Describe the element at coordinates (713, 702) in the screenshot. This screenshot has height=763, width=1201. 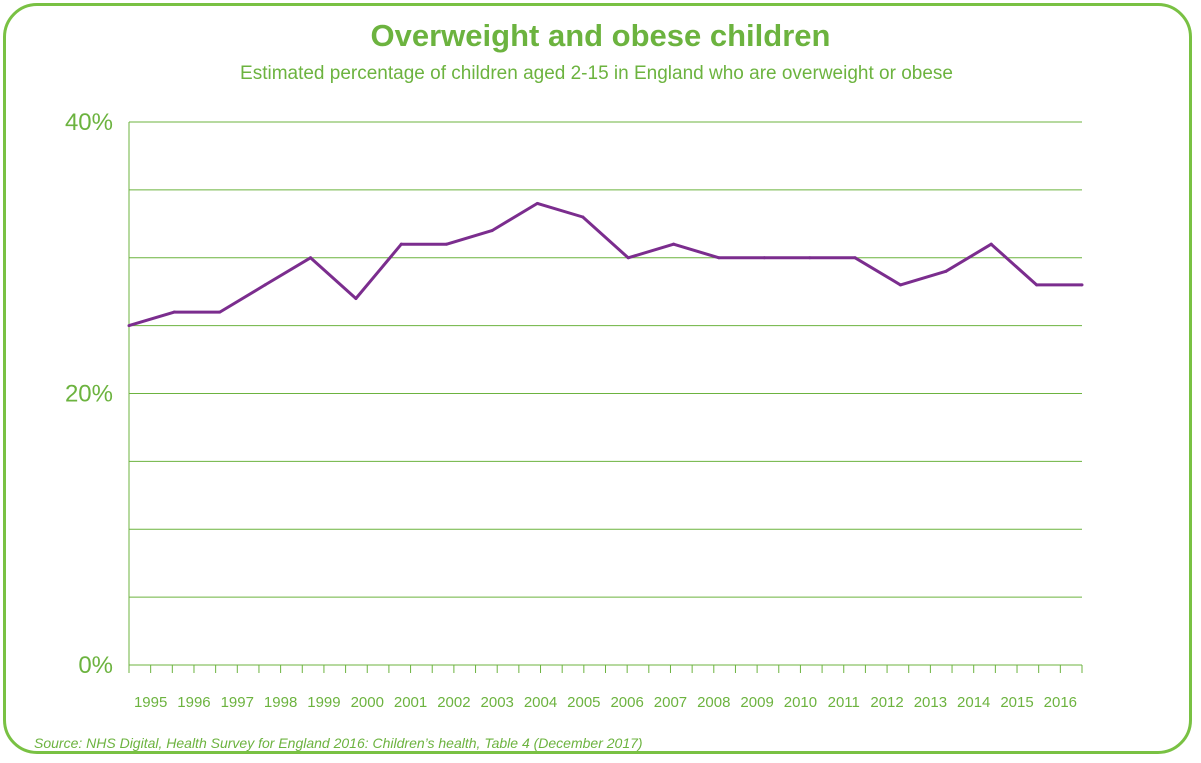
I see `x-tick-label: 2008` at that location.